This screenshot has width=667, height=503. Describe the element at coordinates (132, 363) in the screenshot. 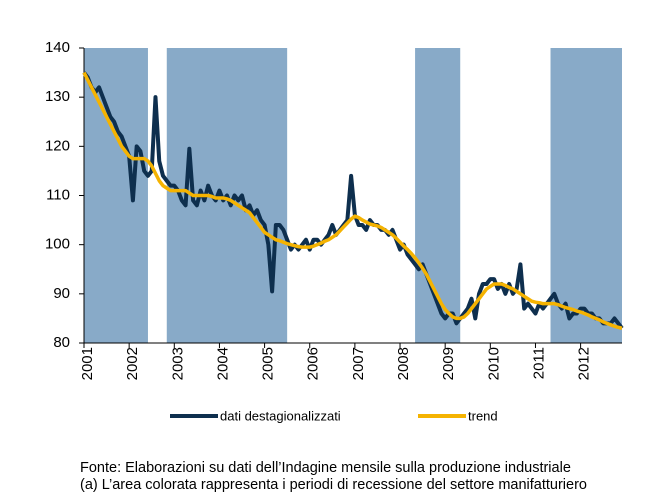

I see `x-tick-label: 2002` at that location.